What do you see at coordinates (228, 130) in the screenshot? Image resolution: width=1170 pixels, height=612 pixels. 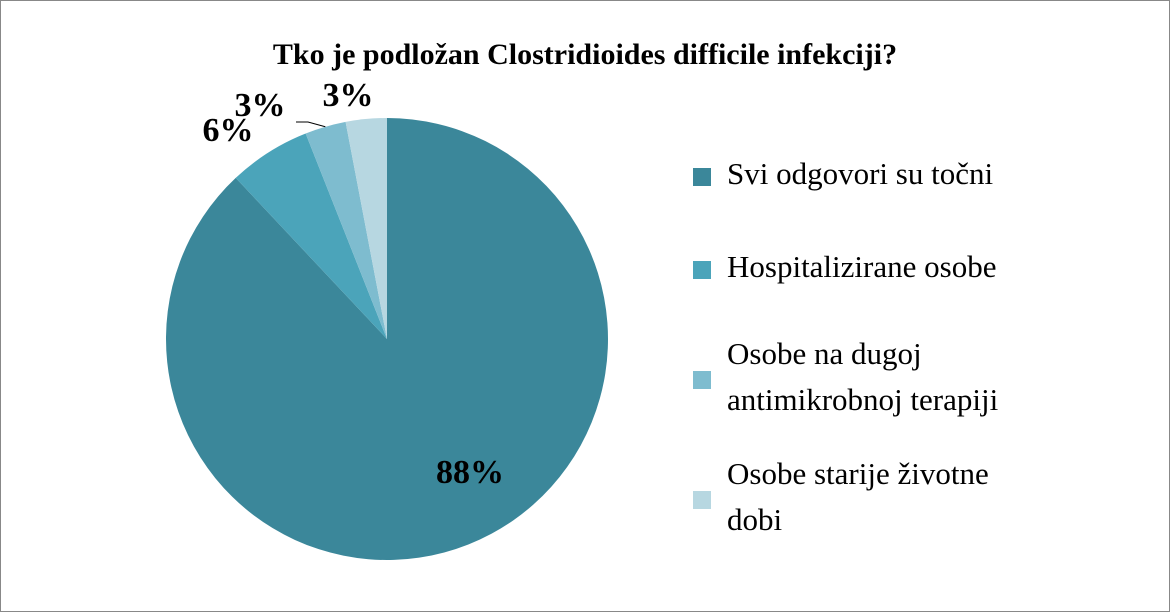 I see `data-label: 6%` at bounding box center [228, 130].